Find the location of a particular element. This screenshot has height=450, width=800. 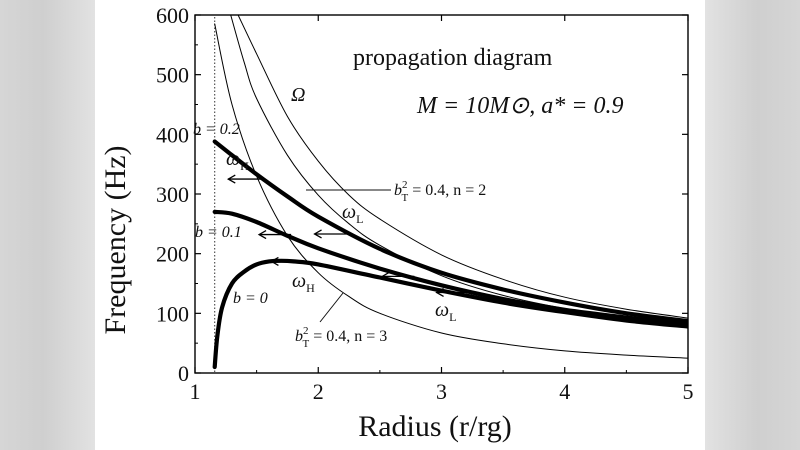

omega-label: Ω is located at coordinates (298, 95).